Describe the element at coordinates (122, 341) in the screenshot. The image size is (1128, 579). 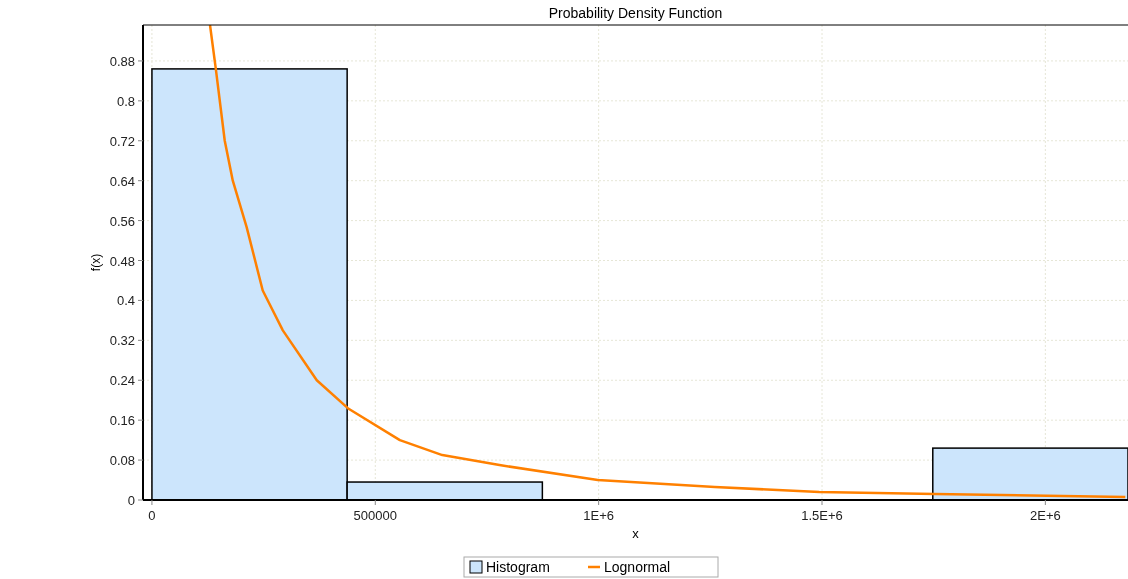
I see `y-tick-label: 0.32` at that location.